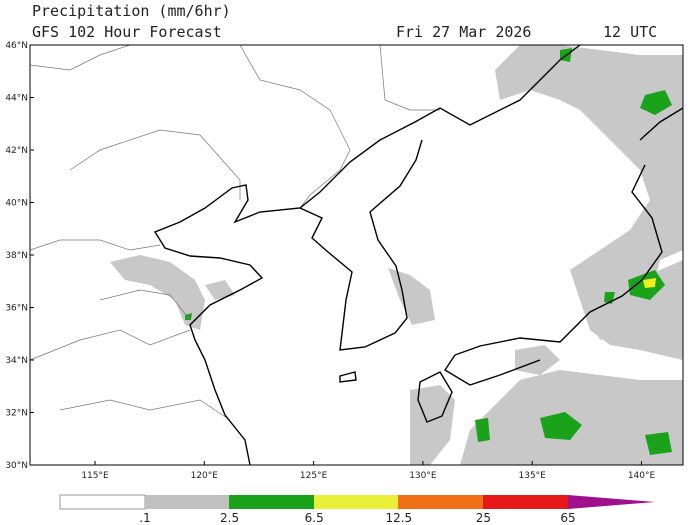 The image size is (700, 525). I want to click on lat-label: 44°N, so click(16, 99).